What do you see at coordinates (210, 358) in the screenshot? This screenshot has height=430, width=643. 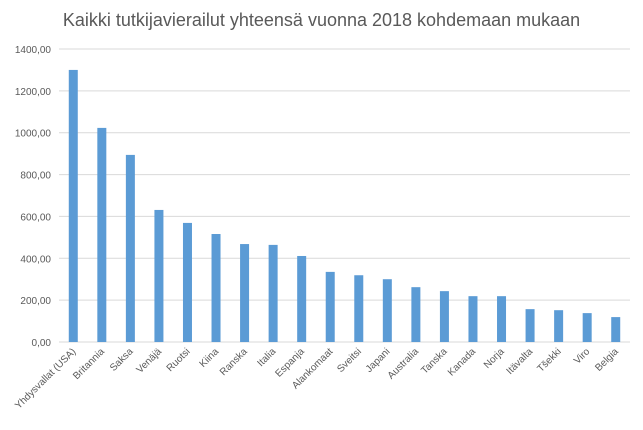 I see `x-tick-label: Kiina` at bounding box center [210, 358].